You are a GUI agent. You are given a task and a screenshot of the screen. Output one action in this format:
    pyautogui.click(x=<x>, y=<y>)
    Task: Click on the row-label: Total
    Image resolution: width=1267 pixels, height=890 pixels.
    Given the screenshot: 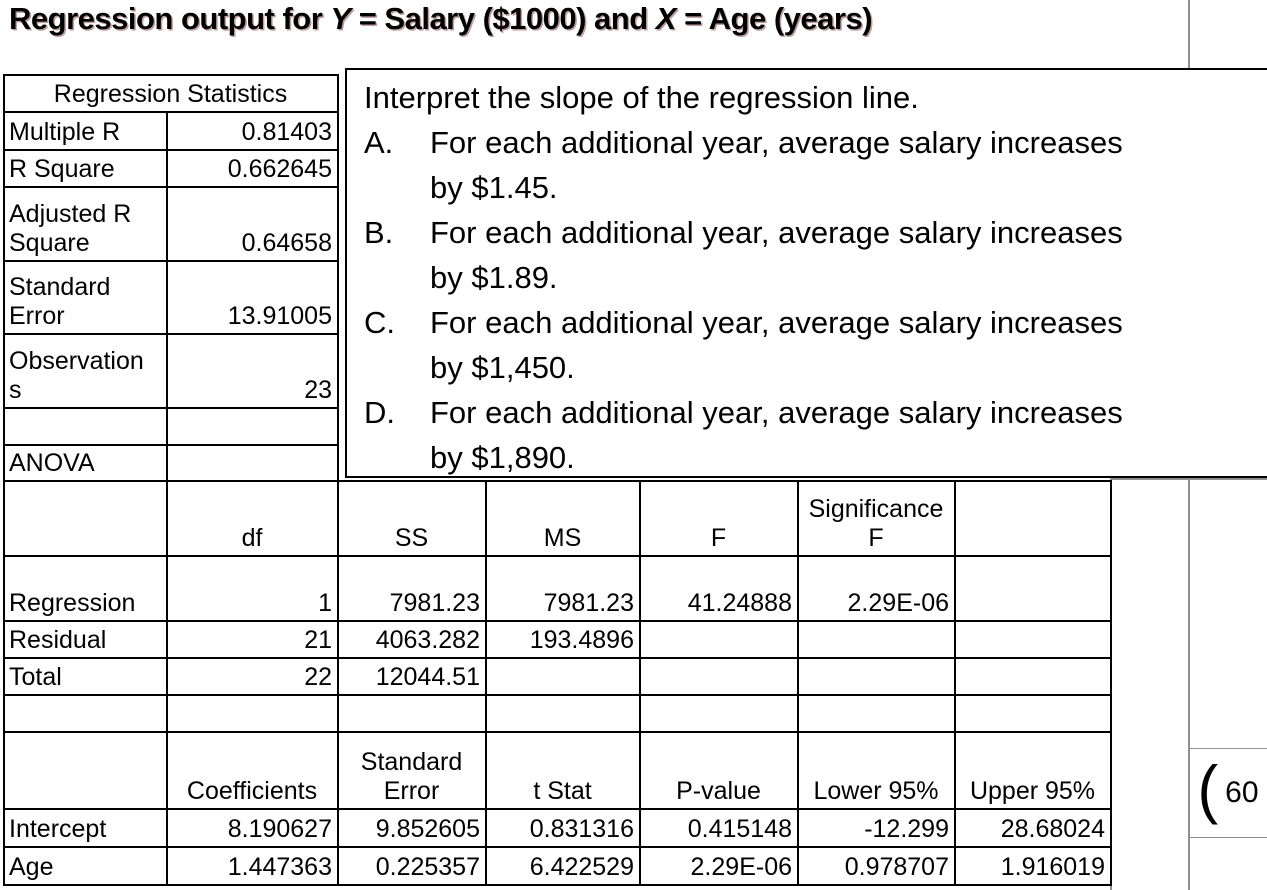 What is the action you would take?
    pyautogui.click(x=85, y=676)
    